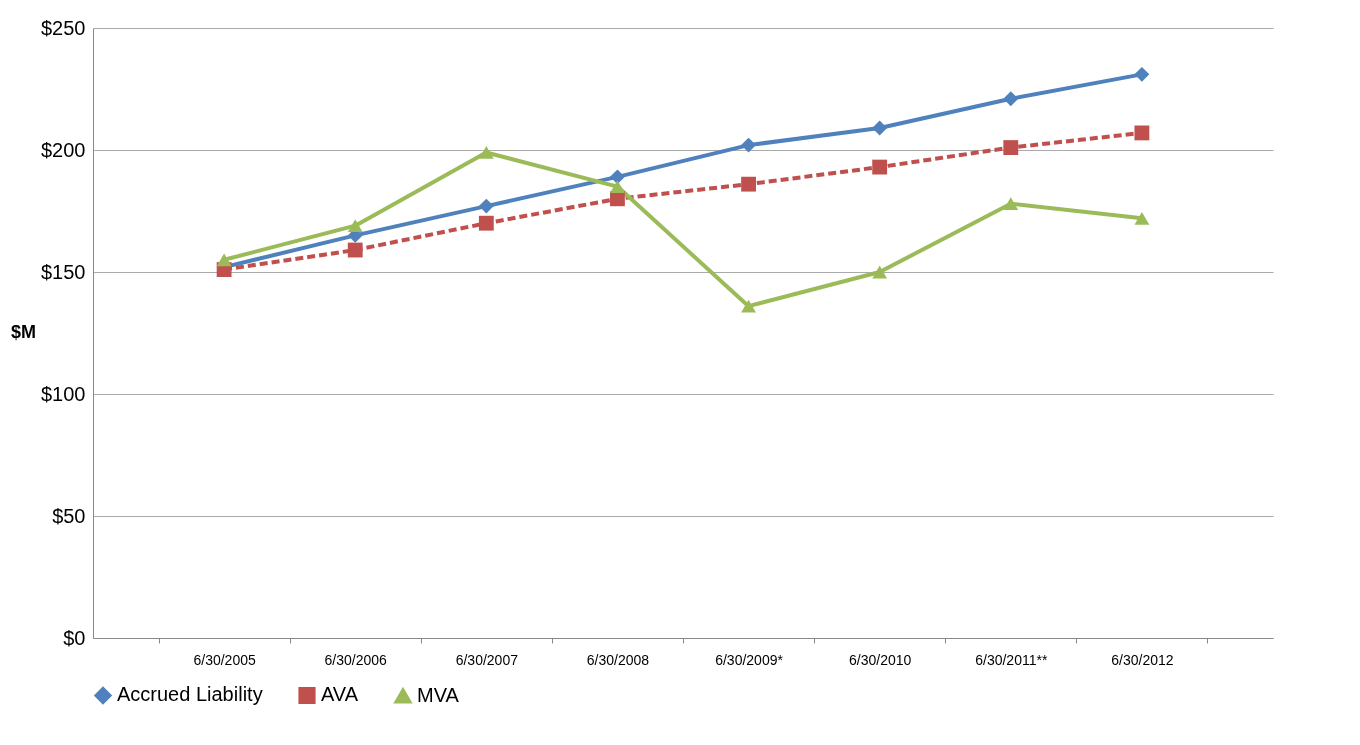 The width and height of the screenshot is (1360, 745). Describe the element at coordinates (63, 149) in the screenshot. I see `y-tick-label: $200` at that location.